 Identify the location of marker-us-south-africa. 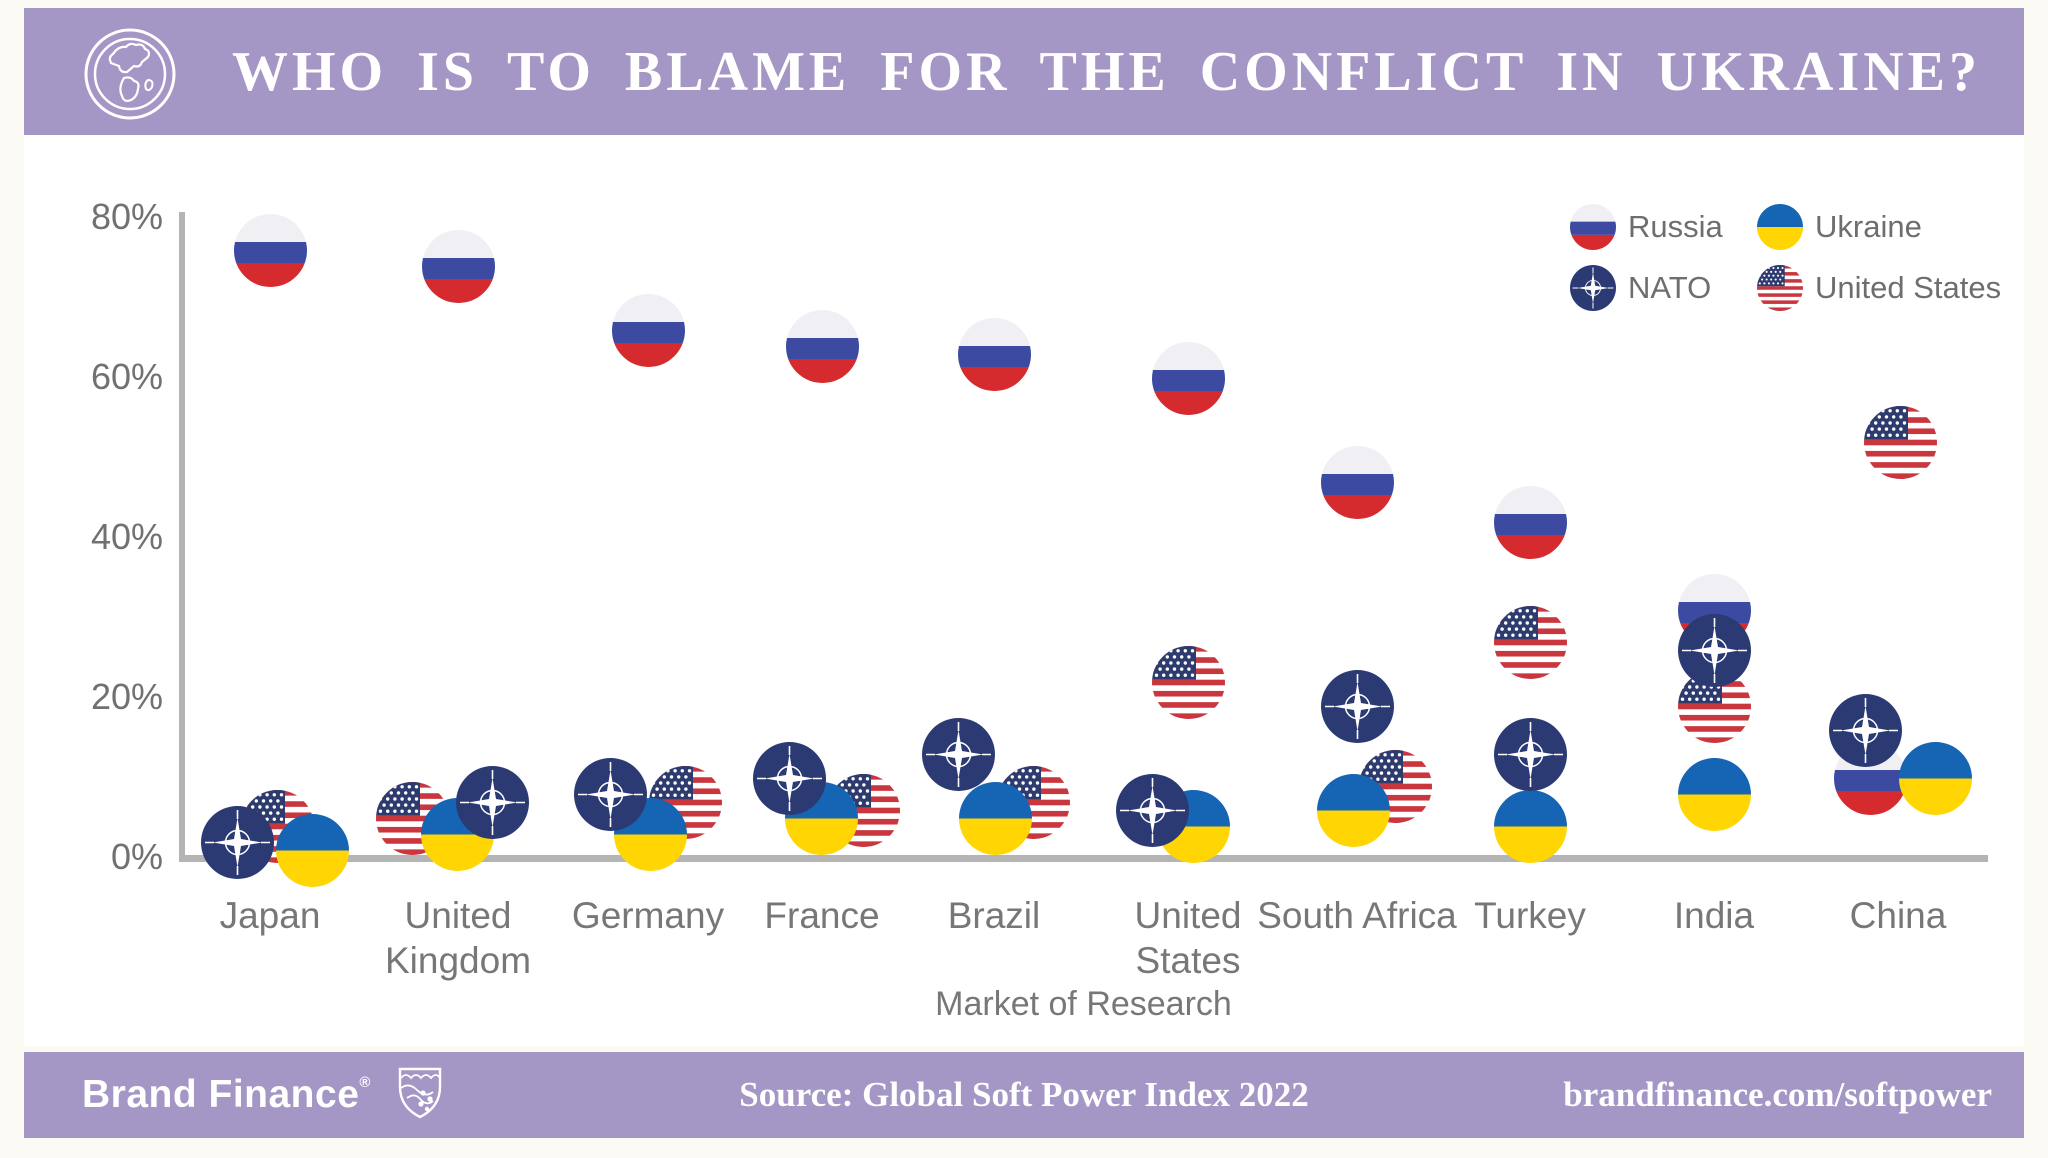
(1395, 786).